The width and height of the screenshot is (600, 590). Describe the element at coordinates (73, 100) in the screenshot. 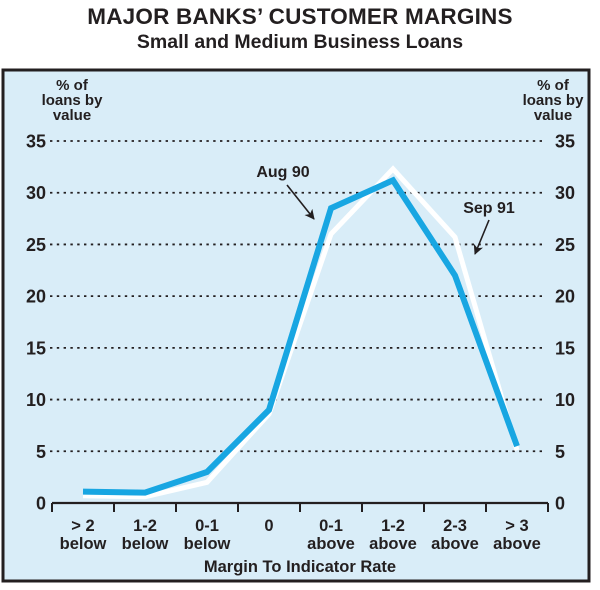

I see `y-axis-unit-label-left: loans by` at that location.